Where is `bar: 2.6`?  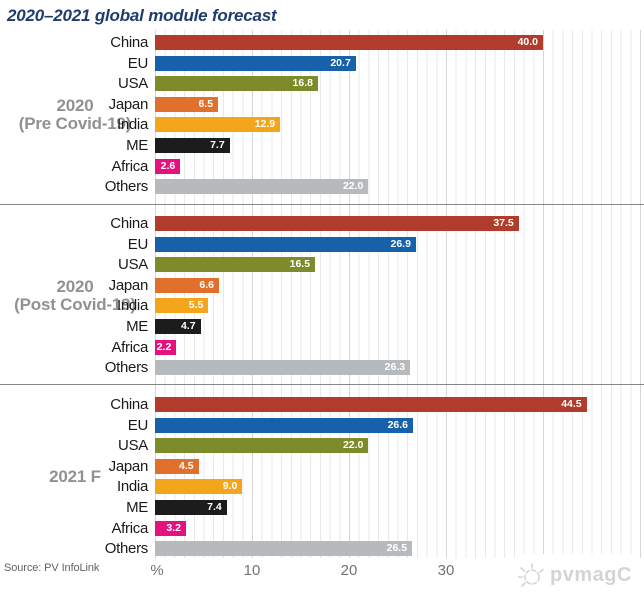 bar: 2.6 is located at coordinates (168, 166).